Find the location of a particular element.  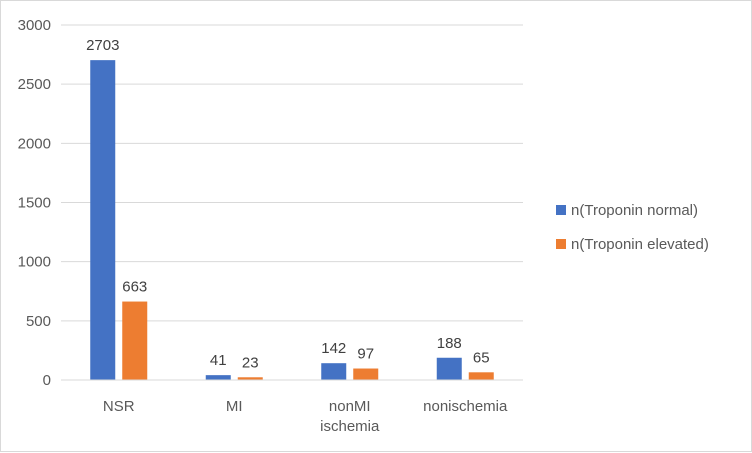

y-tick-label: 0 is located at coordinates (47, 380).